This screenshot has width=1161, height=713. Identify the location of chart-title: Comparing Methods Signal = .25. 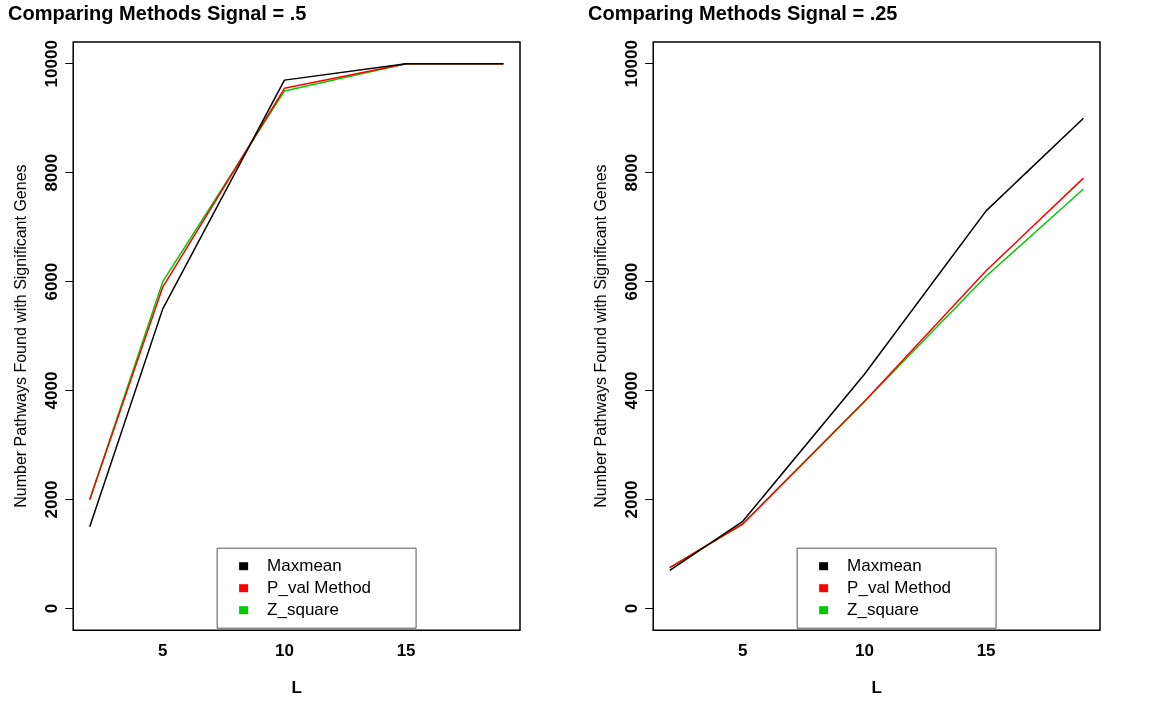
(743, 12).